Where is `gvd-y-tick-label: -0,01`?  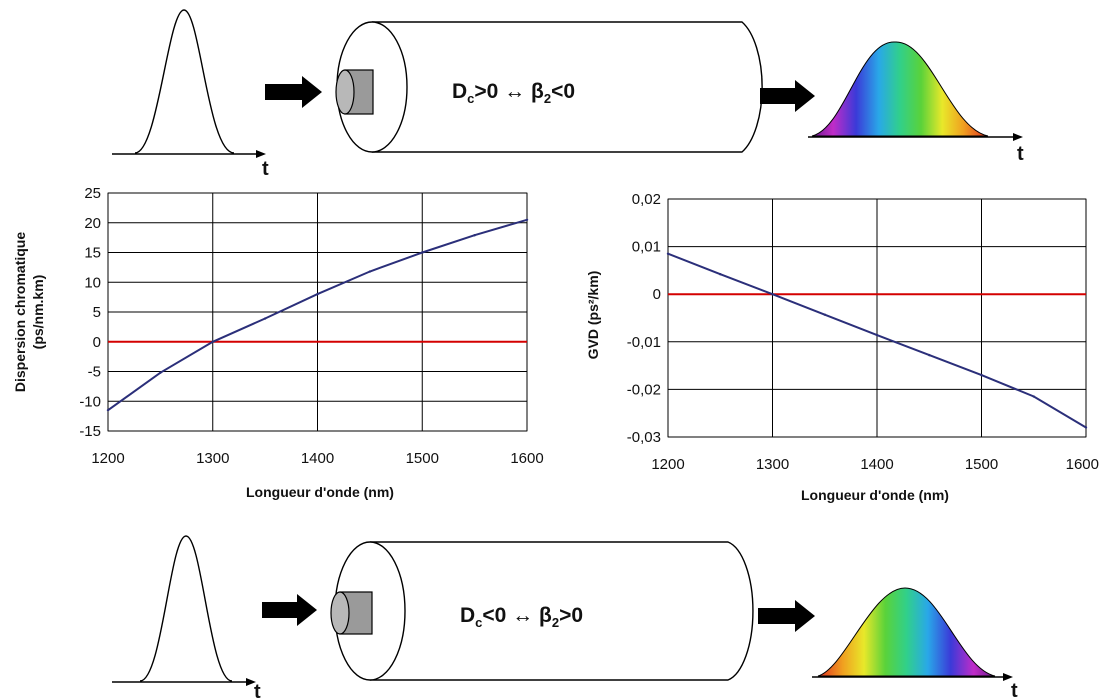 gvd-y-tick-label: -0,01 is located at coordinates (644, 342).